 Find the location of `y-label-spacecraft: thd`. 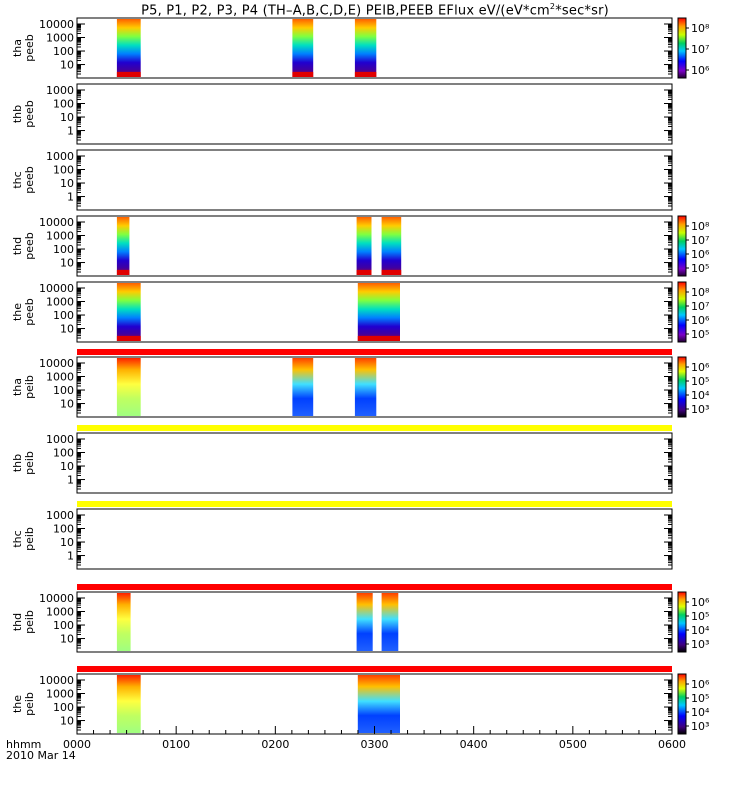

y-label-spacecraft: thd is located at coordinates (17, 622).